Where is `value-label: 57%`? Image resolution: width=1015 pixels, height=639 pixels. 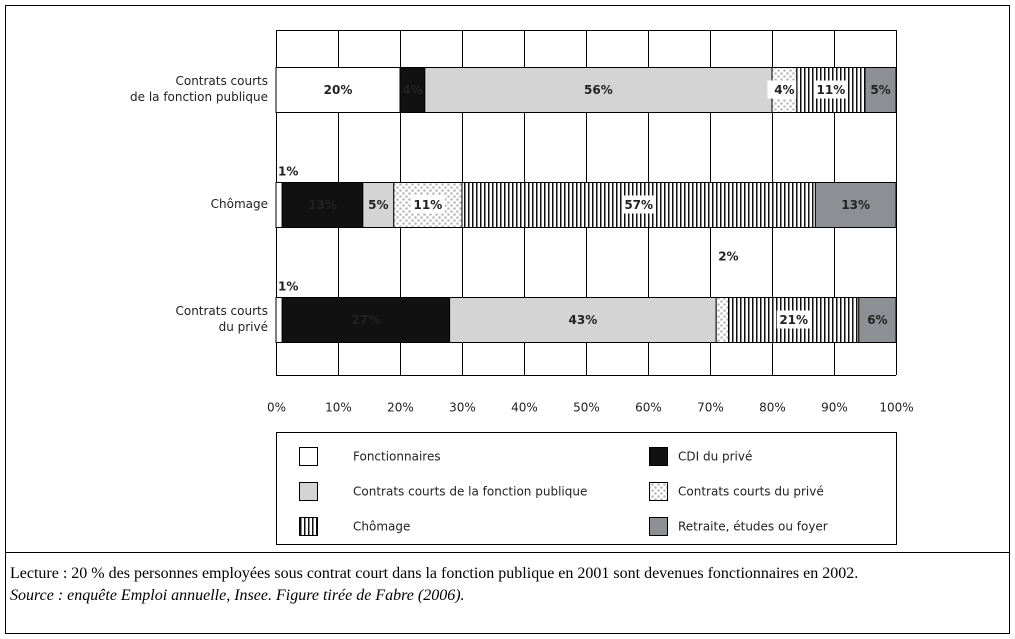 value-label: 57% is located at coordinates (638, 205).